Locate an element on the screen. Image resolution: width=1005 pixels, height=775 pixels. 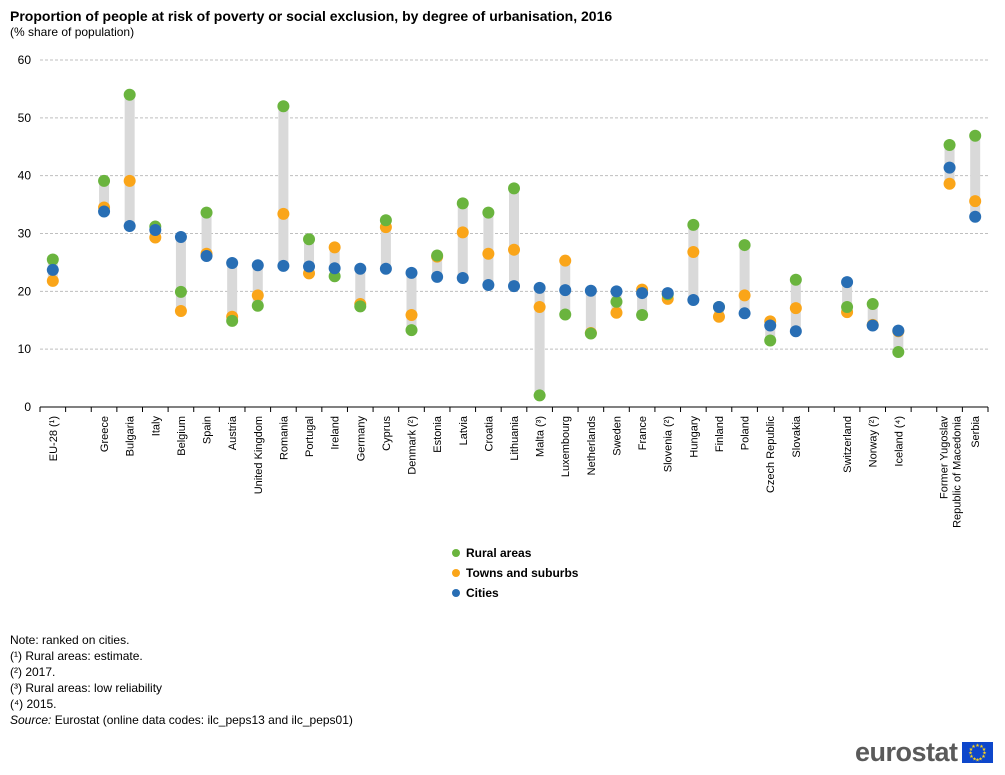
x-tick-label: Belgium is located at coordinates (182, 436).